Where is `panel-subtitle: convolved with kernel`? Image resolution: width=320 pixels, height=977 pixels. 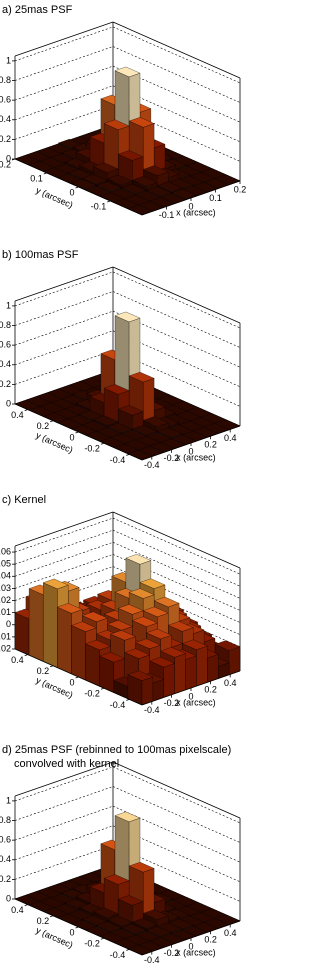 panel-subtitle: convolved with kernel is located at coordinates (66, 764).